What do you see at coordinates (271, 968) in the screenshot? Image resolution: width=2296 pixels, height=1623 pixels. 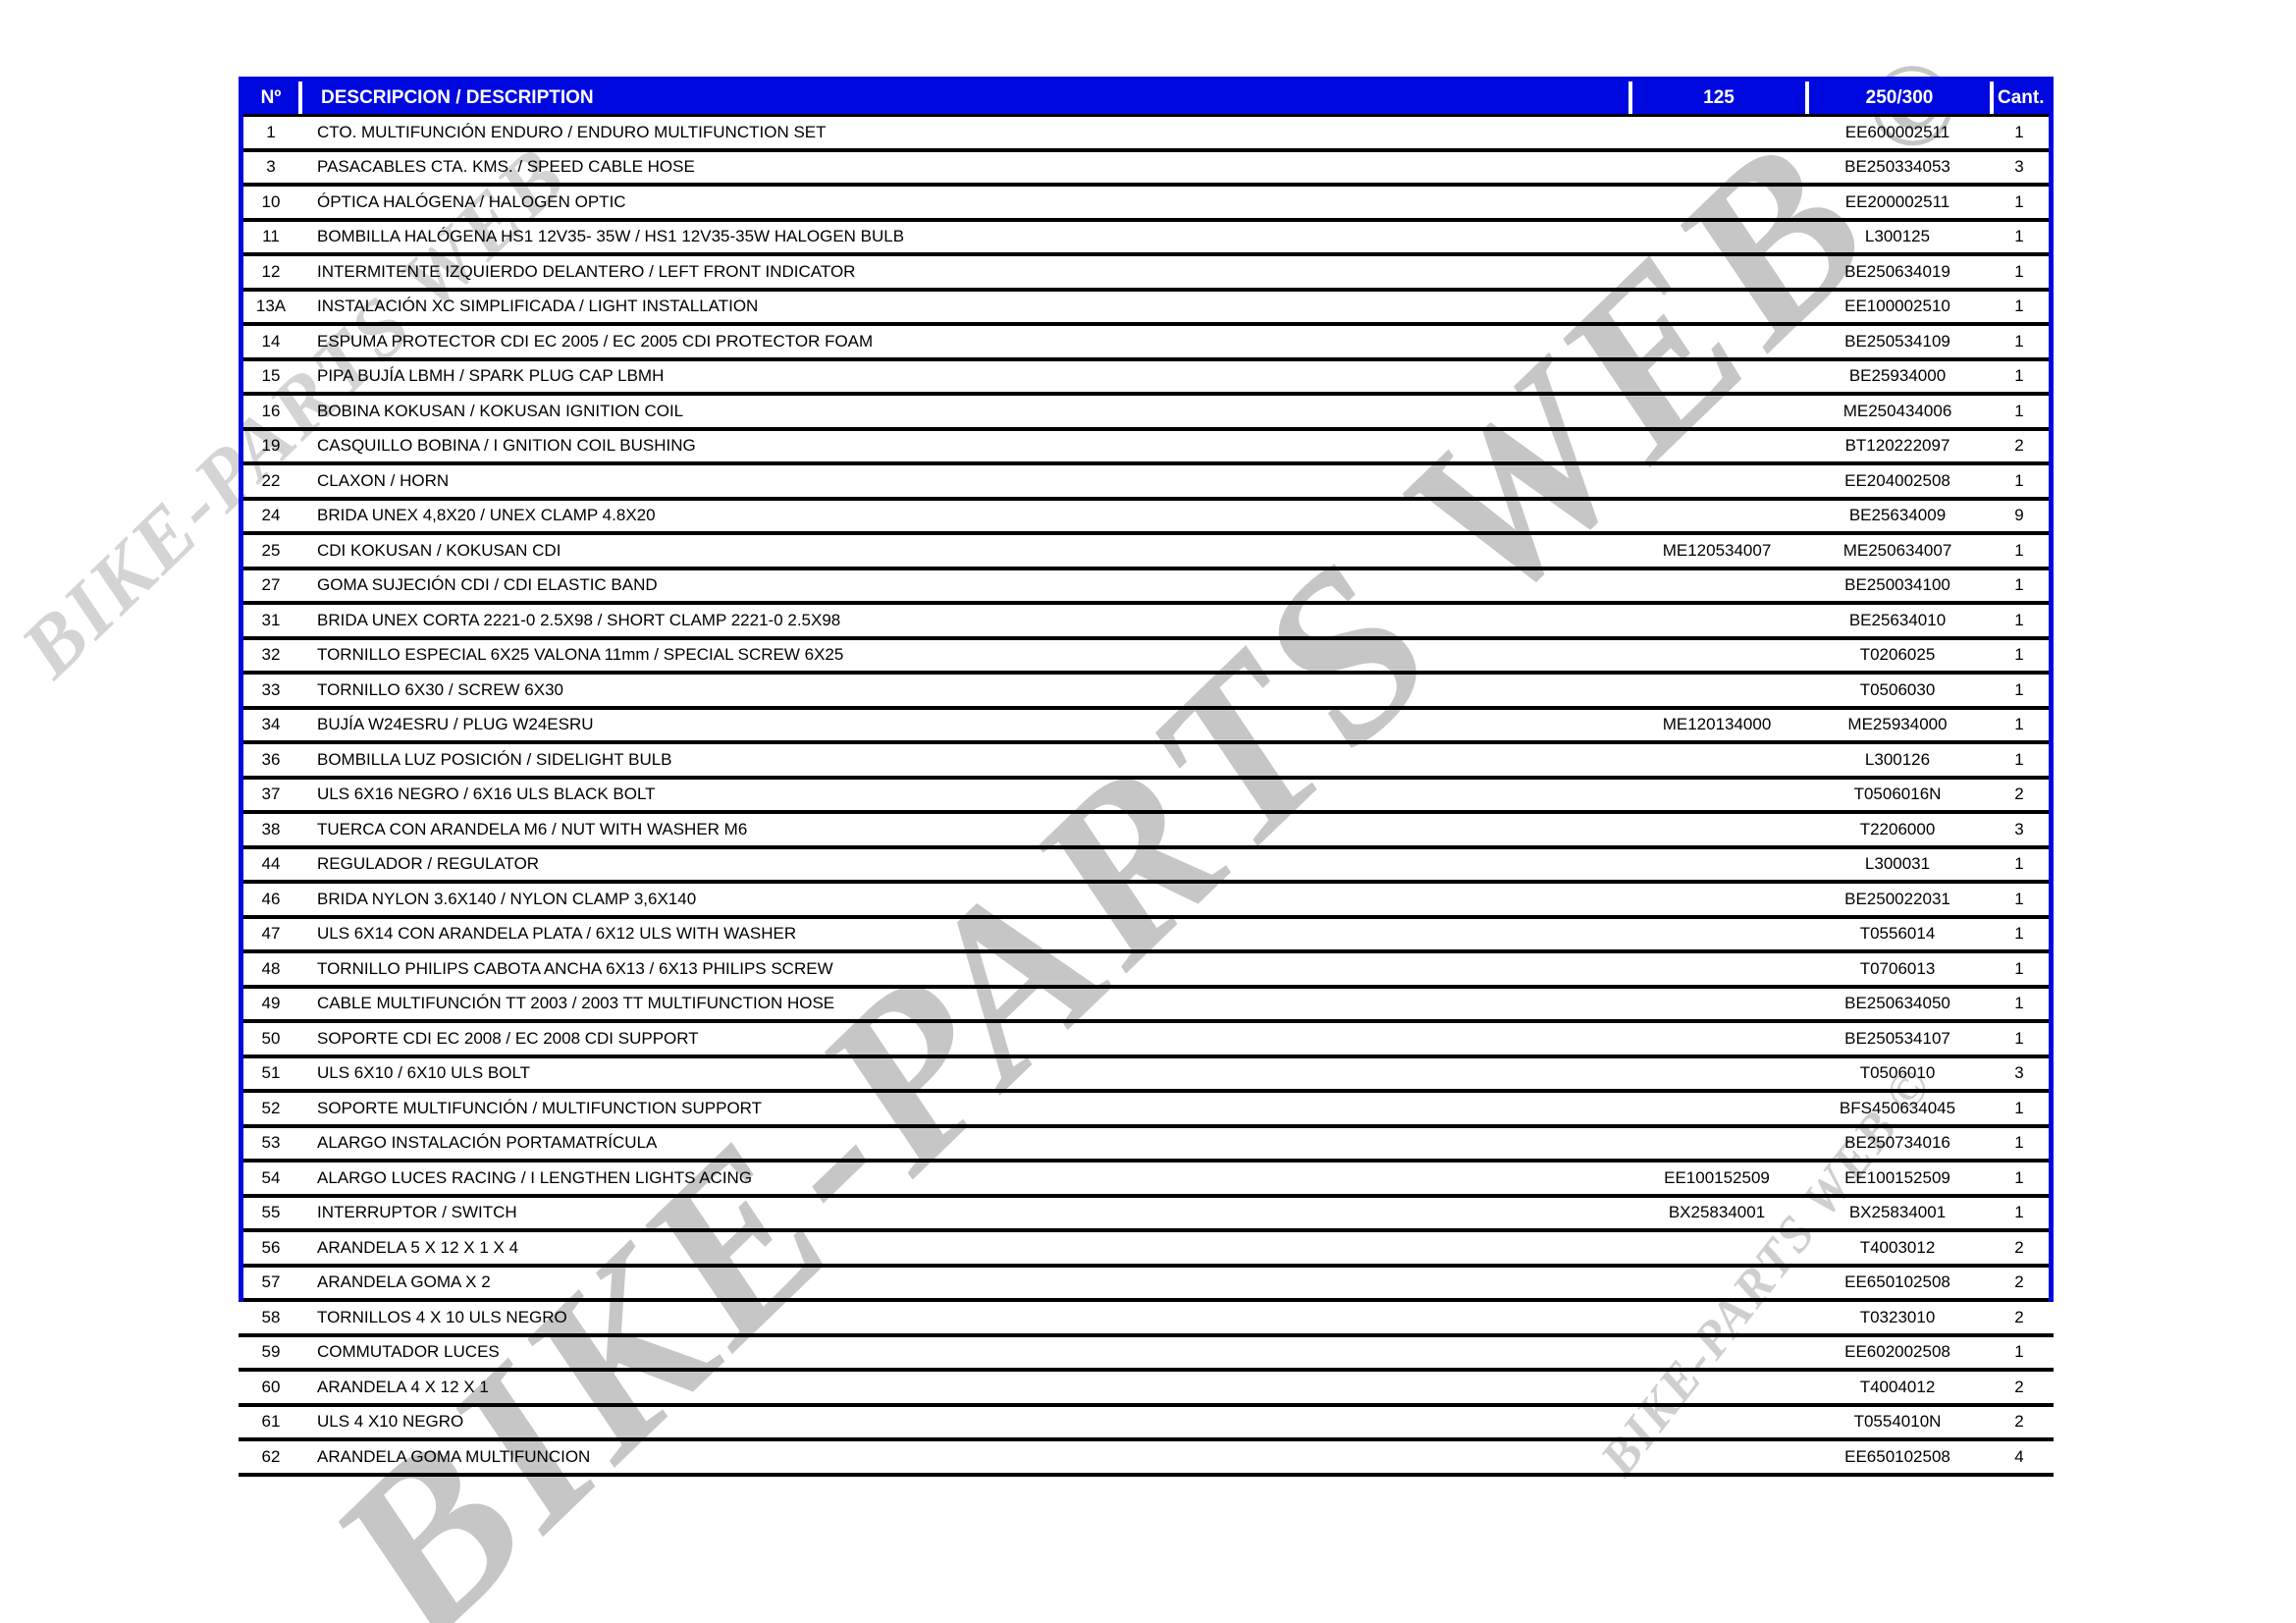 I see `row-number: 48` at bounding box center [271, 968].